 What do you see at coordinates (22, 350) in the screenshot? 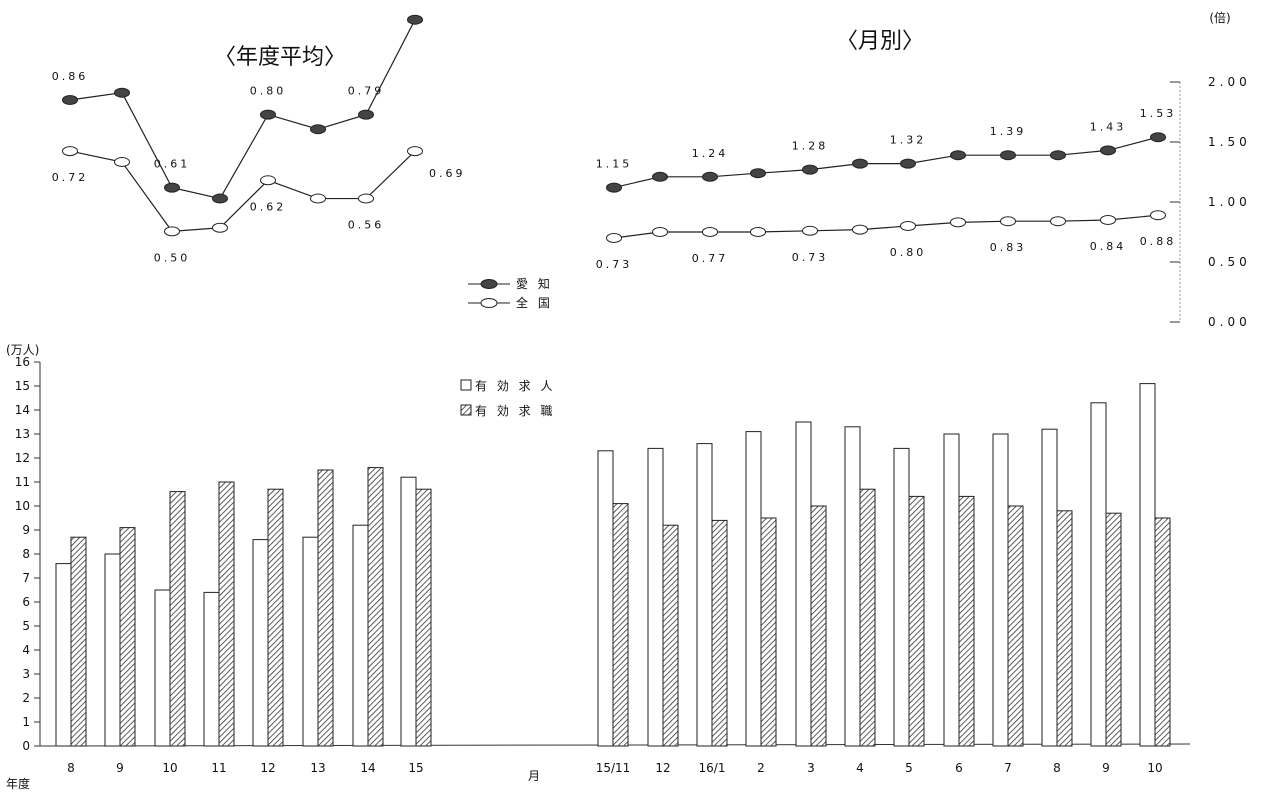
I see `people-unit-label: (万人)` at bounding box center [22, 350].